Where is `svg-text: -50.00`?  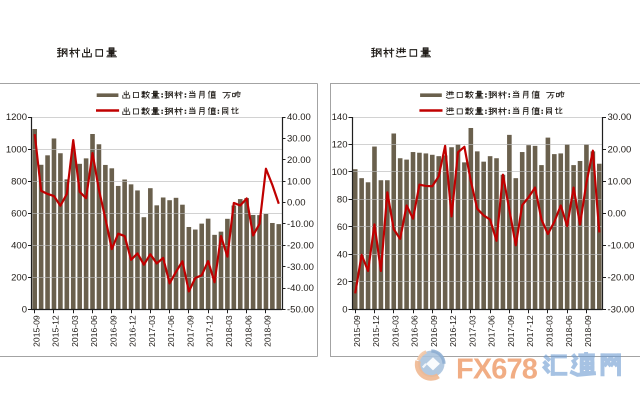
svg-text: -50.00 is located at coordinates (300, 310).